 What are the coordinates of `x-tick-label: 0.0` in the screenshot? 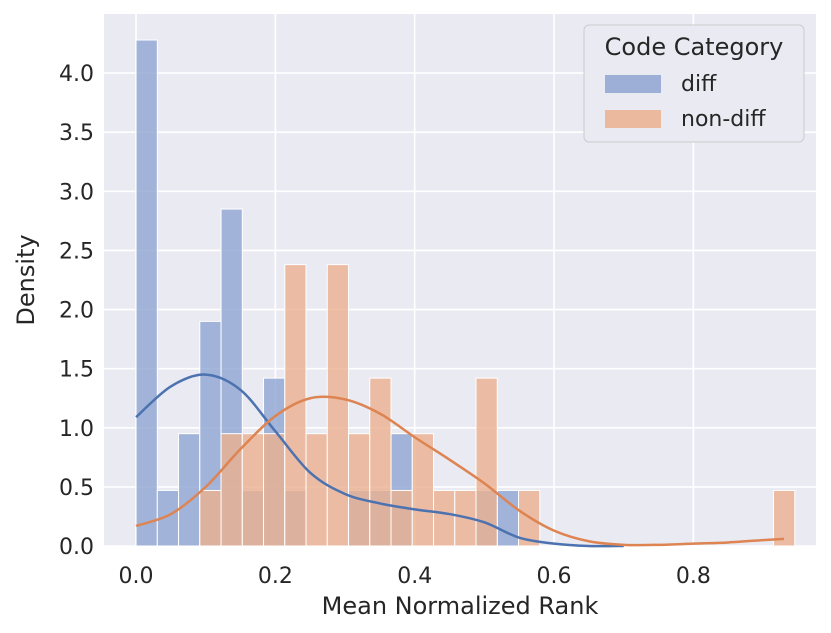 It's located at (136, 576).